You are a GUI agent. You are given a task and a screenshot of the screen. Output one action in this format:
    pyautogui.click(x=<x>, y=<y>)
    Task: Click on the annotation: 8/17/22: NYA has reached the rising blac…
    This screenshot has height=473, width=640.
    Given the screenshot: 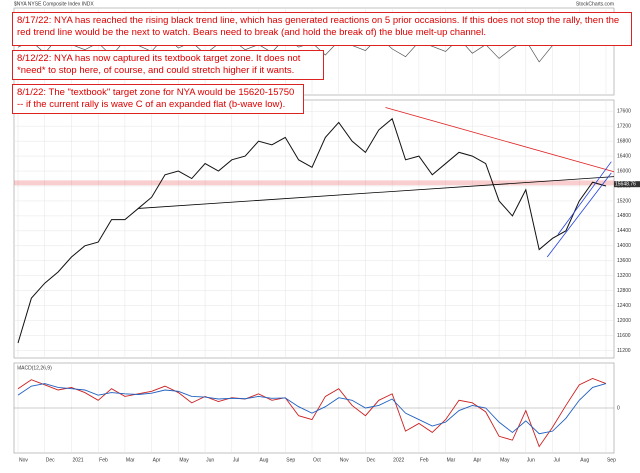 What is the action you would take?
    pyautogui.click(x=322, y=29)
    